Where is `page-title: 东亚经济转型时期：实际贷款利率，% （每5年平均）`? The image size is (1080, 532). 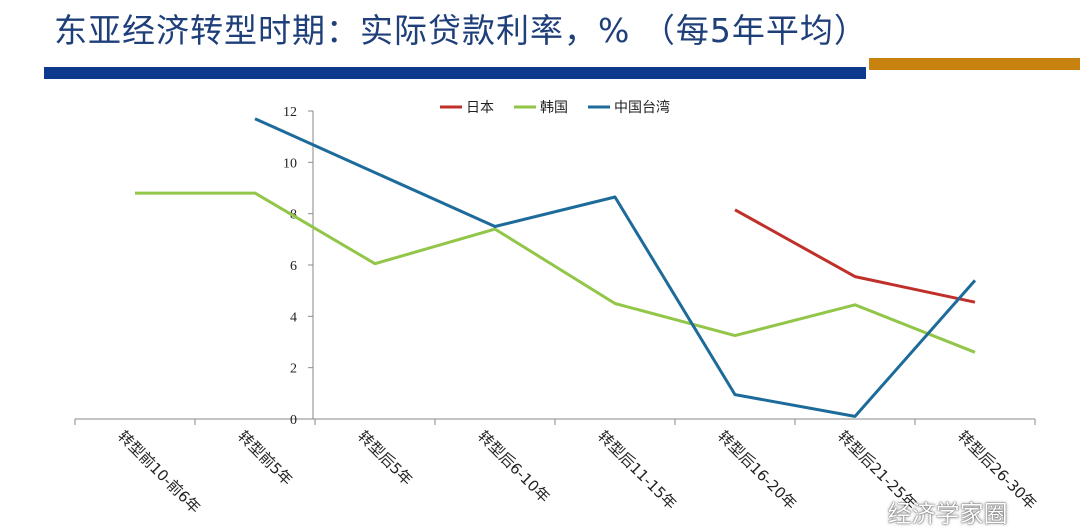 page-title: 东亚经济转型时期：实际贷款利率，% （每5年平均） is located at coordinates (461, 30).